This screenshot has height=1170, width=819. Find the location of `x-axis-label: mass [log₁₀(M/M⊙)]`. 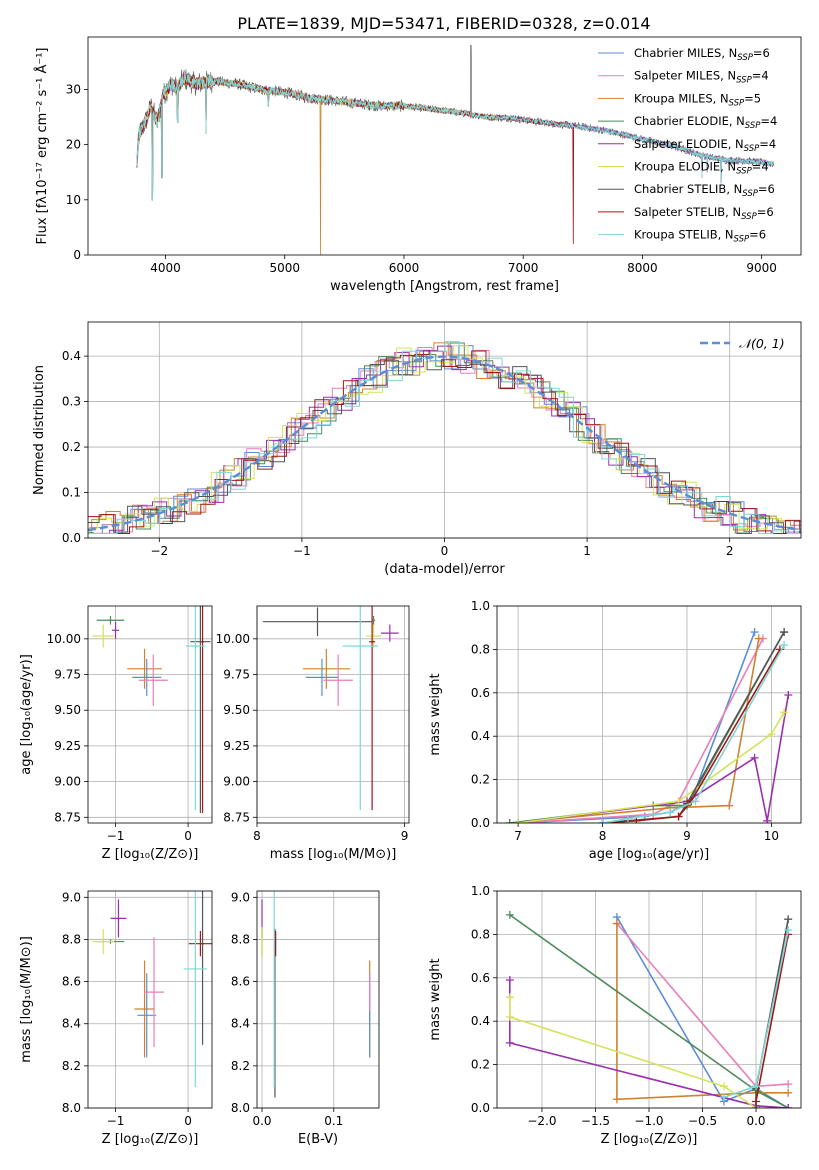

x-axis-label: mass [log₁₀(M/M⊙)] is located at coordinates (333, 854).